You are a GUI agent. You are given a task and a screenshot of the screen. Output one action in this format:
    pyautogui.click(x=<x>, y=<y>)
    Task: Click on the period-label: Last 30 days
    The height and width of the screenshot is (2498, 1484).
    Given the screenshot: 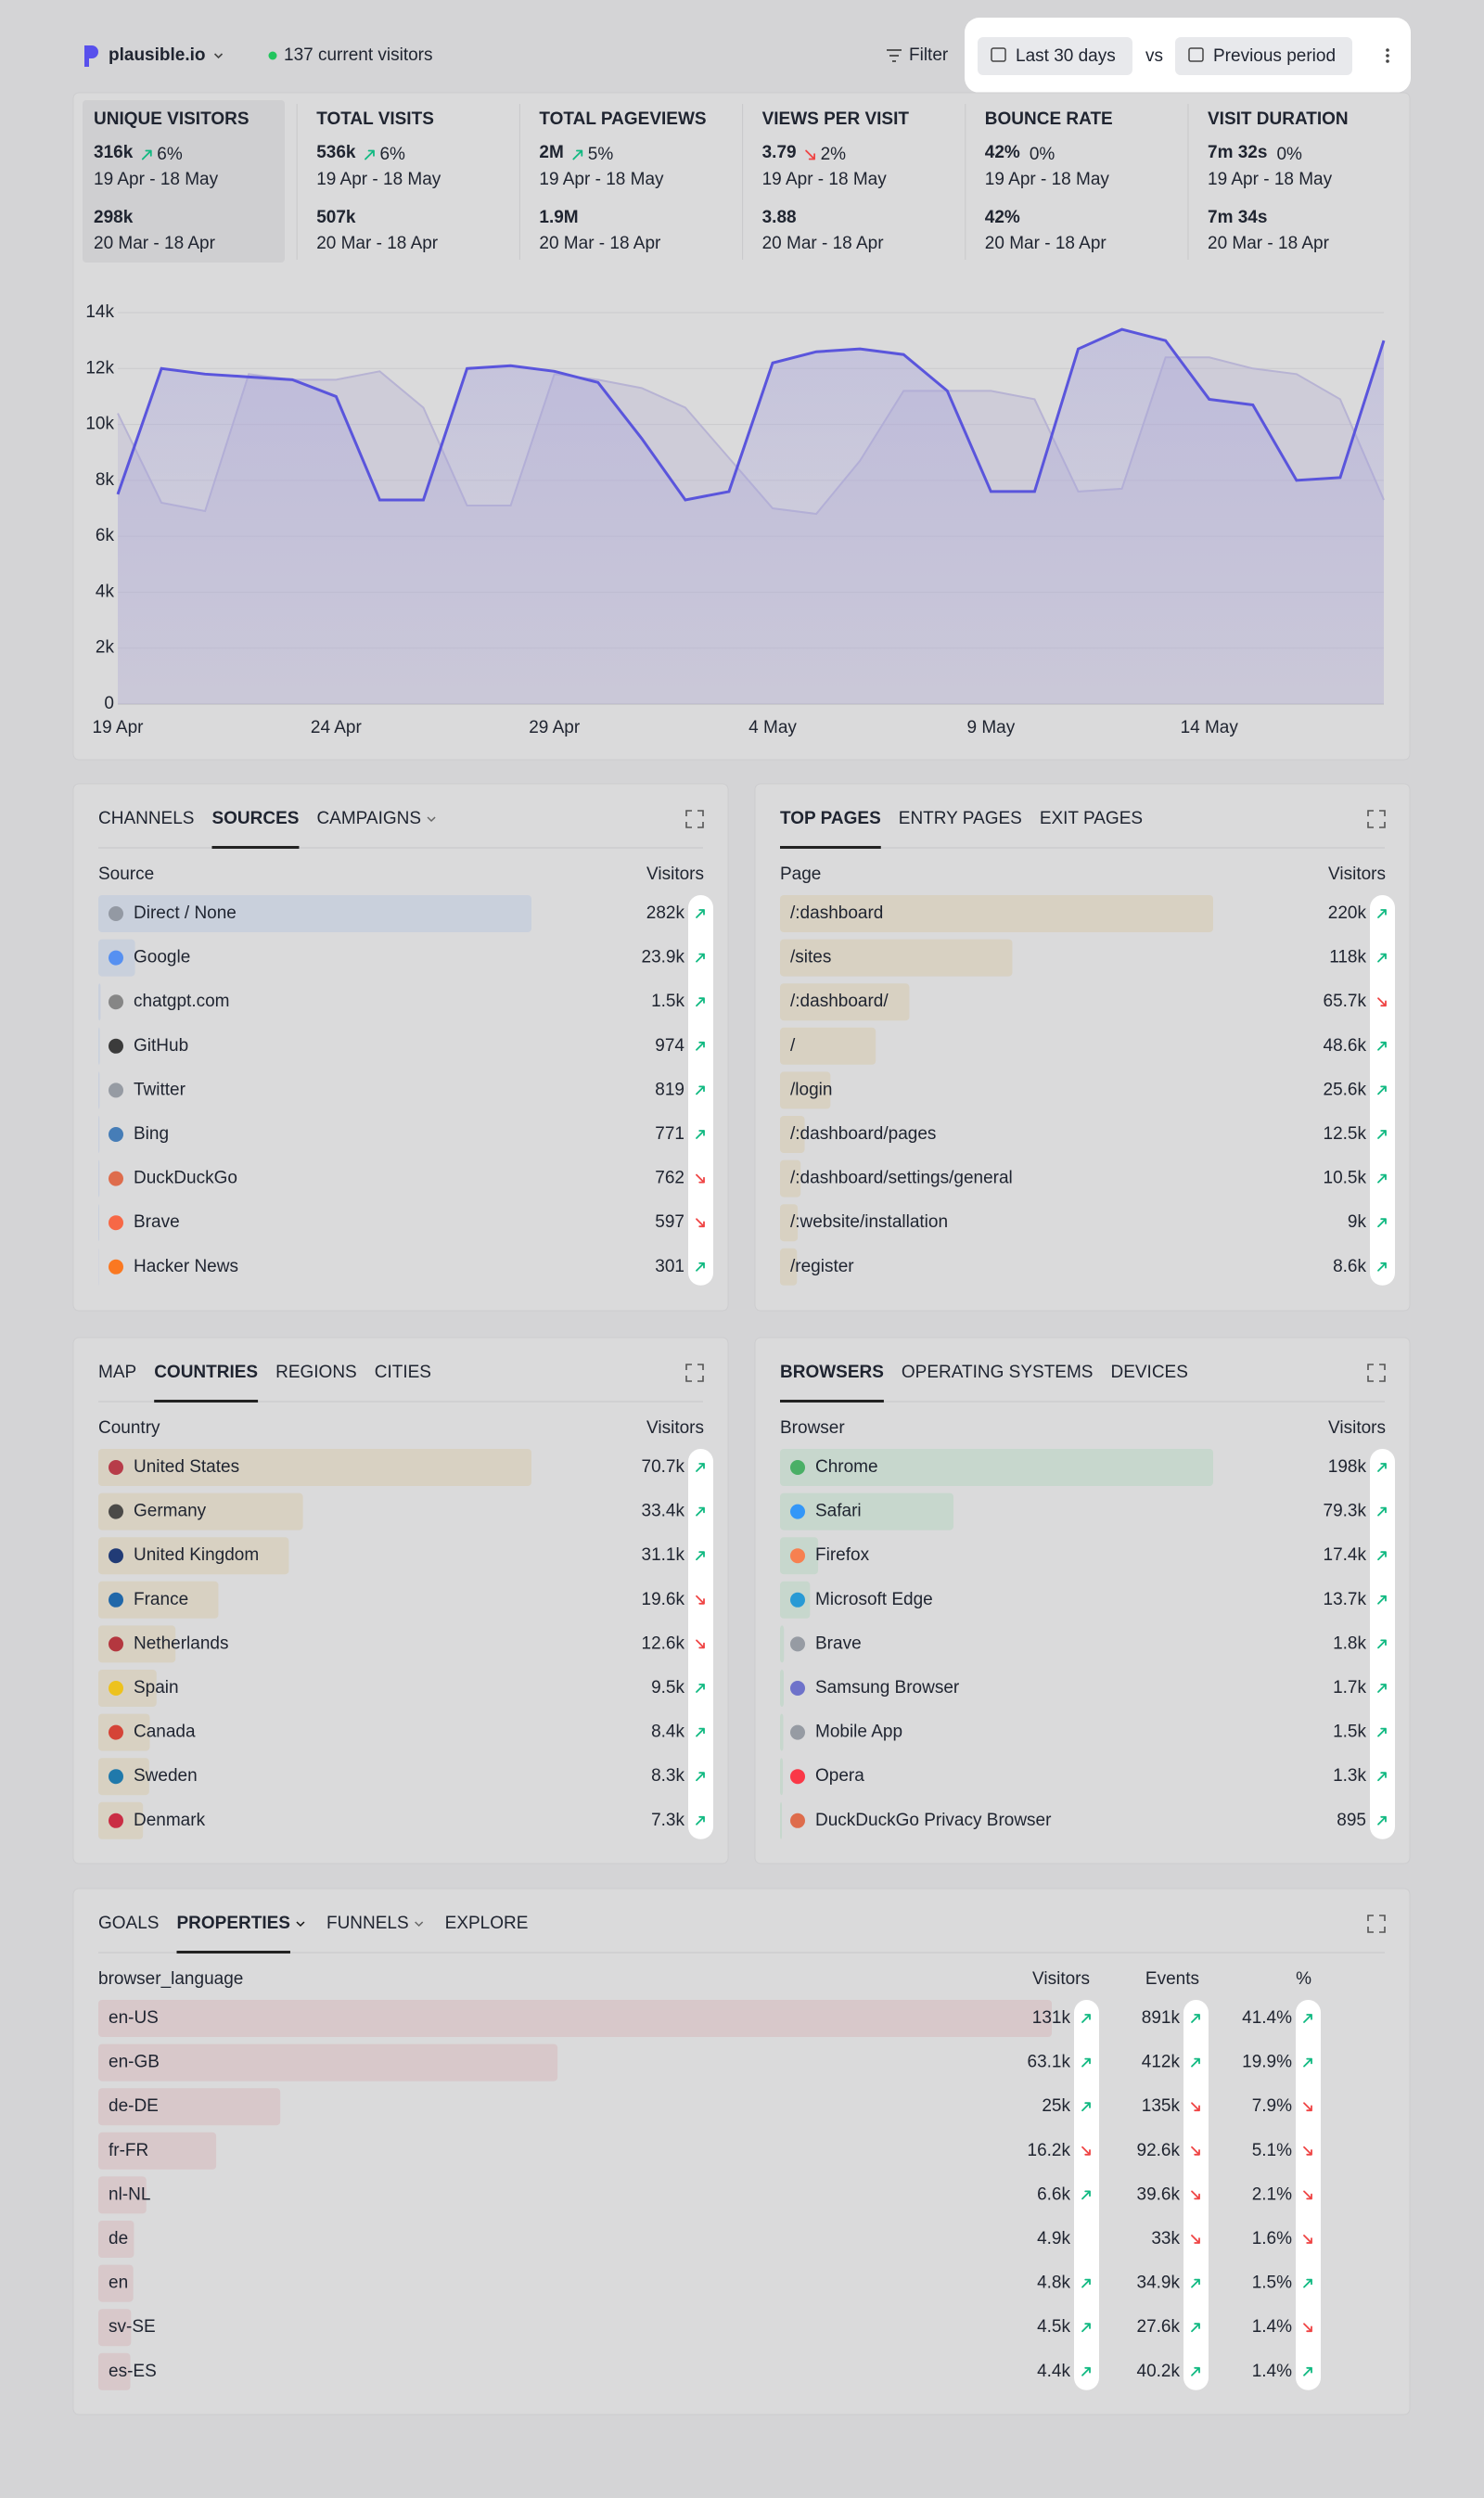 What is the action you would take?
    pyautogui.click(x=1066, y=56)
    